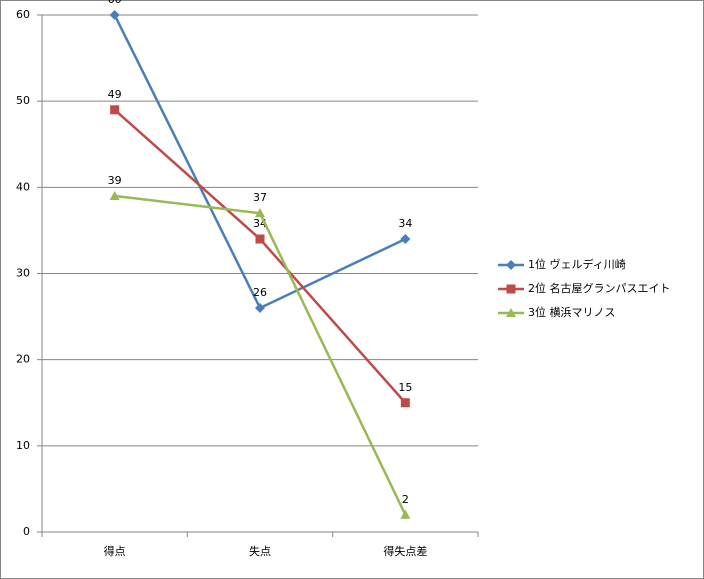  Describe the element at coordinates (115, 3) in the screenshot. I see `data-label: 60` at that location.